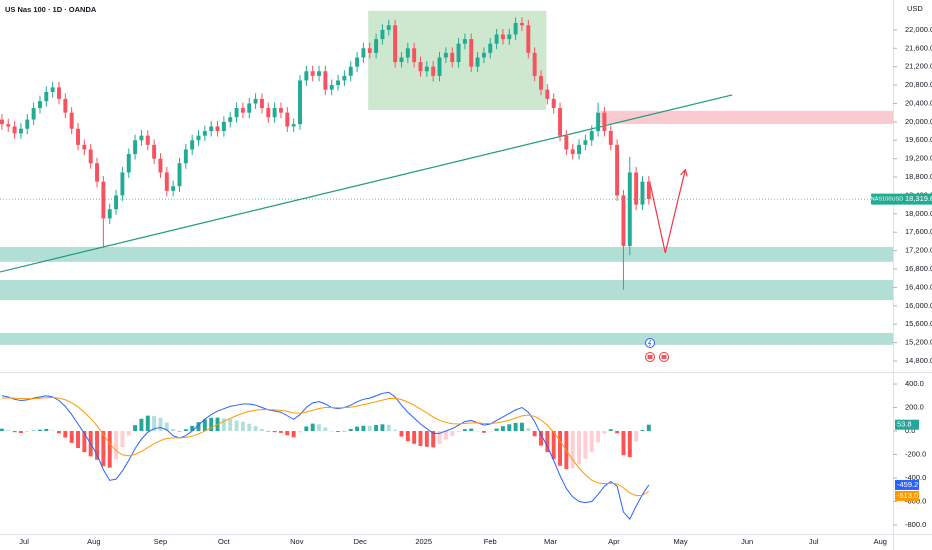 Image resolution: width=932 pixels, height=550 pixels. What do you see at coordinates (664, 357) in the screenshot?
I see `flag` at bounding box center [664, 357].